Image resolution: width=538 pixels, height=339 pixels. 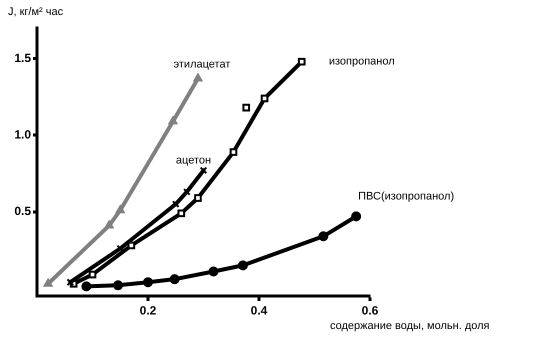 I want to click on series-label: ПВС(изопропанол), so click(x=406, y=196).